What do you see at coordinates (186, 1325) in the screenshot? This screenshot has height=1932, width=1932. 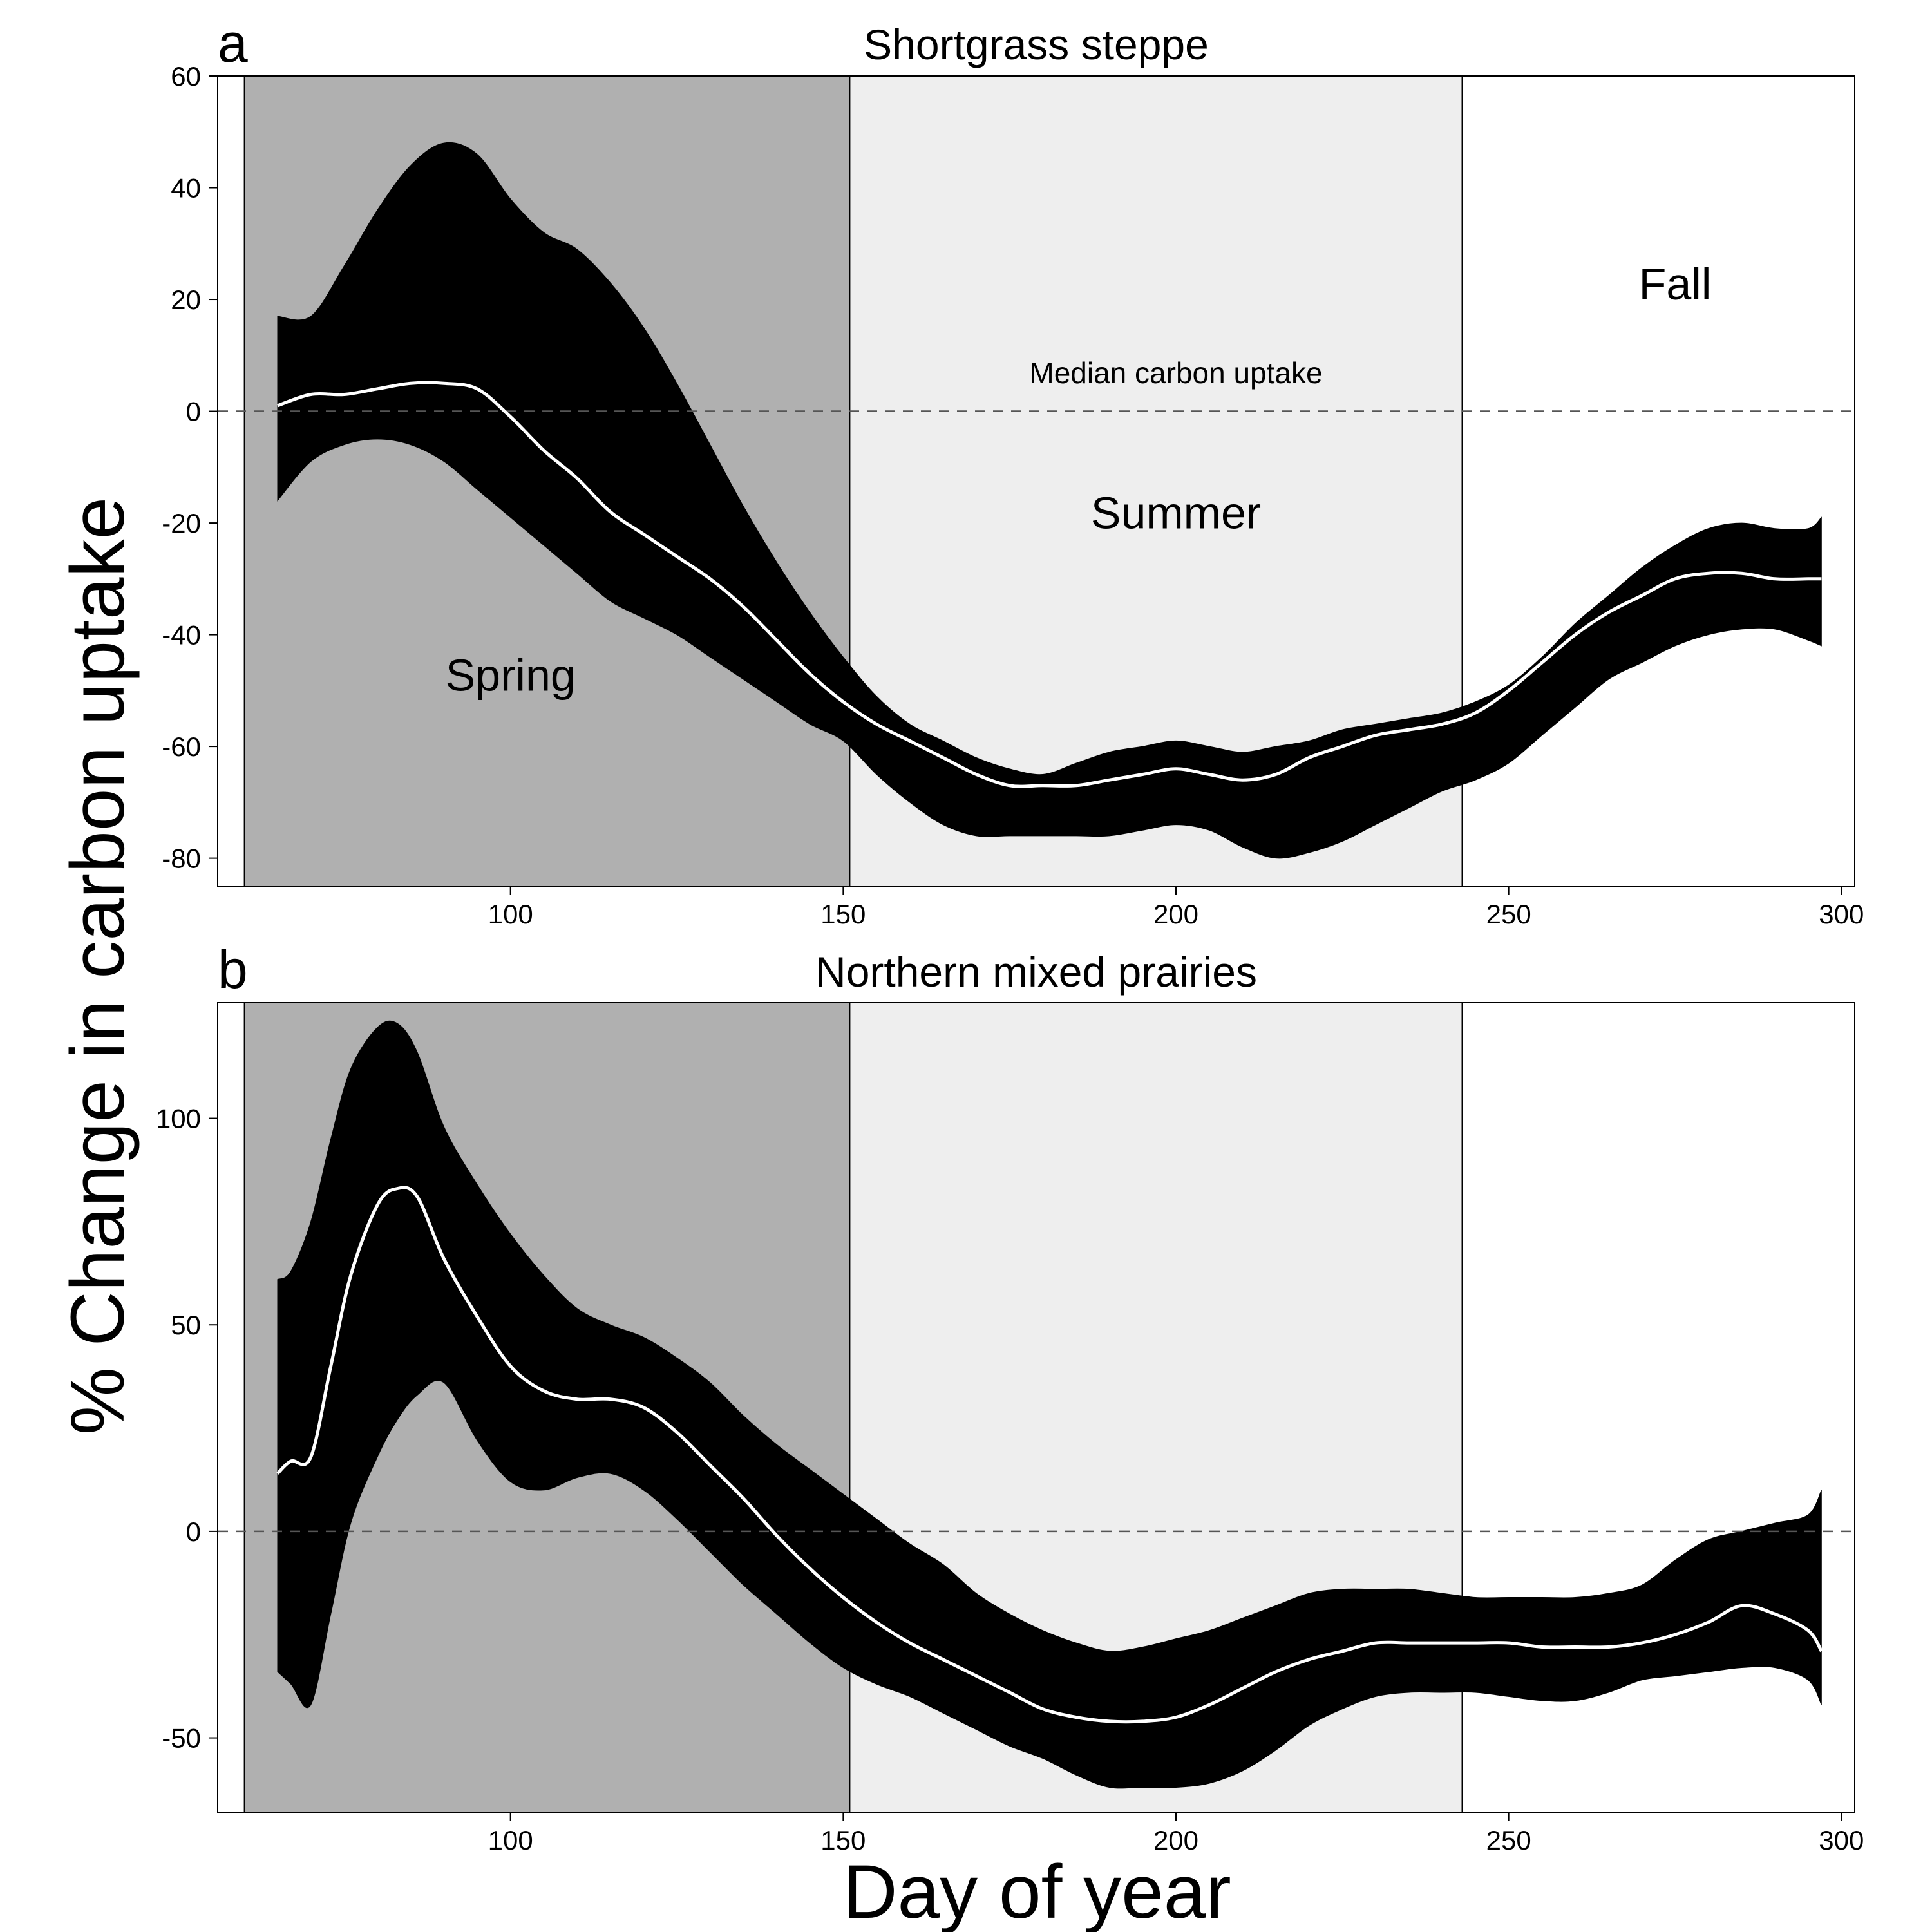 I see `y-tick-label: 50` at bounding box center [186, 1325].